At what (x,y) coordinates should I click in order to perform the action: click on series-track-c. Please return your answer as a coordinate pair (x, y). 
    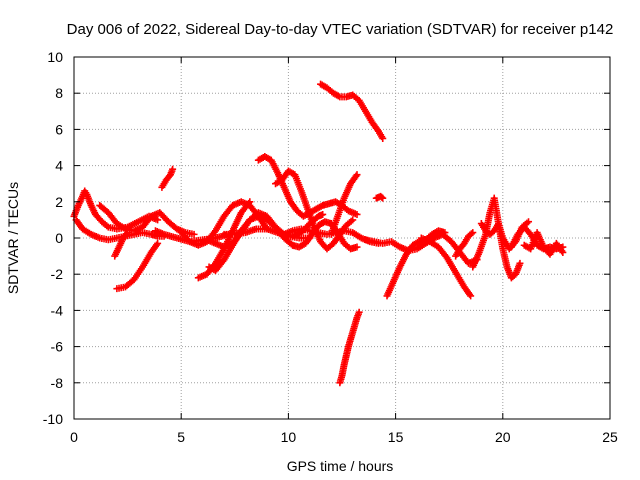
    Looking at the image, I should click on (147, 219).